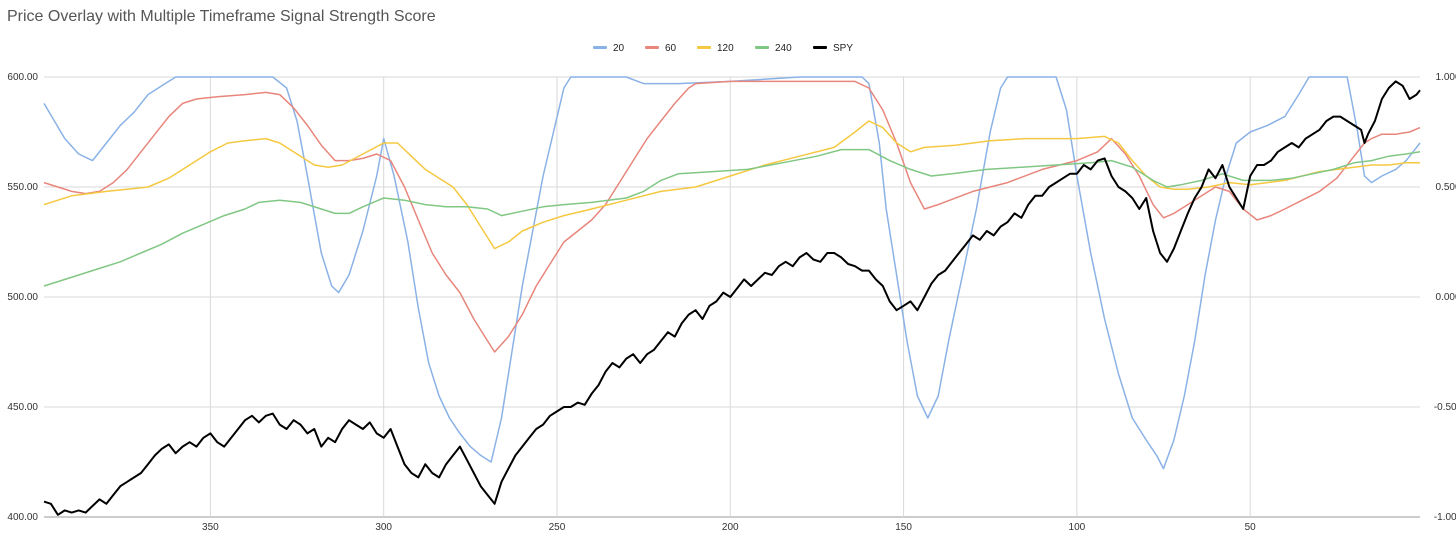 This screenshot has width=1456, height=535. Describe the element at coordinates (820, 47) in the screenshot. I see `legend-swatch-spy` at that location.